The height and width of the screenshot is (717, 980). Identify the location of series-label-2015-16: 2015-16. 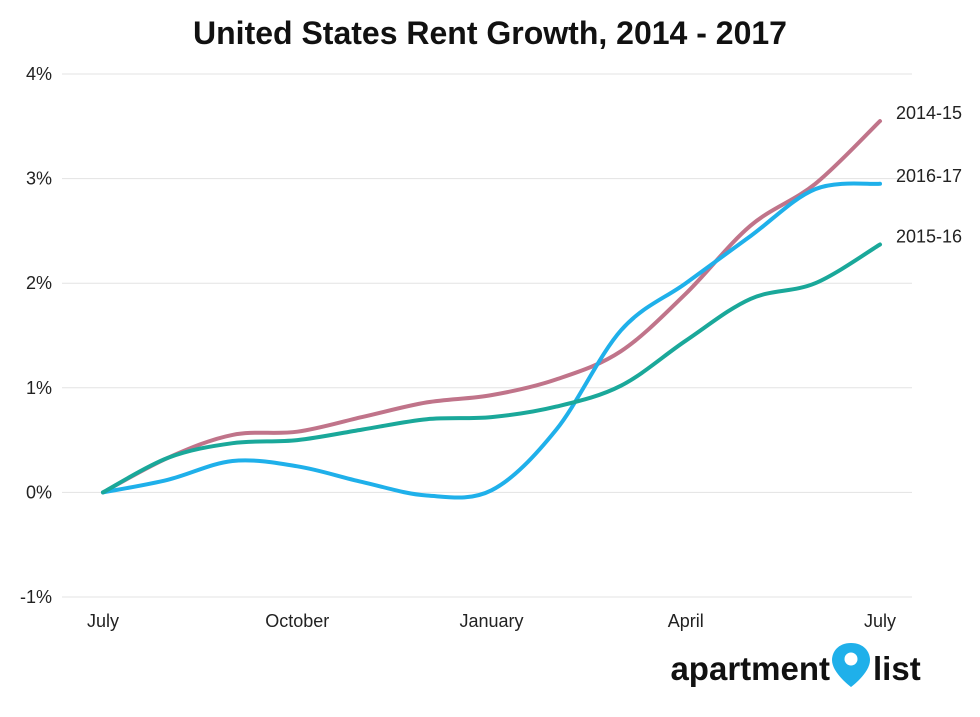
(929, 236).